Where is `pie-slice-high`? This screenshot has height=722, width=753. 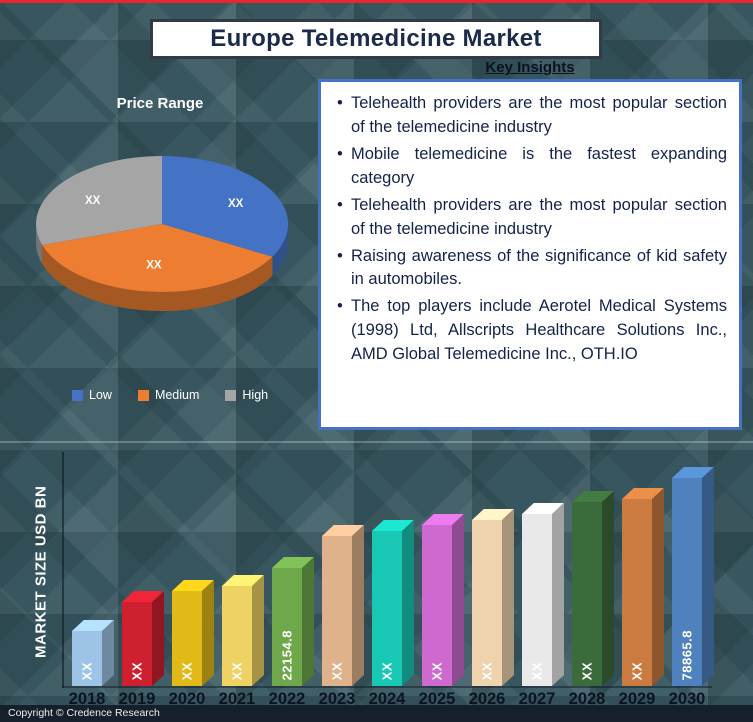 pie-slice-high is located at coordinates (99, 200).